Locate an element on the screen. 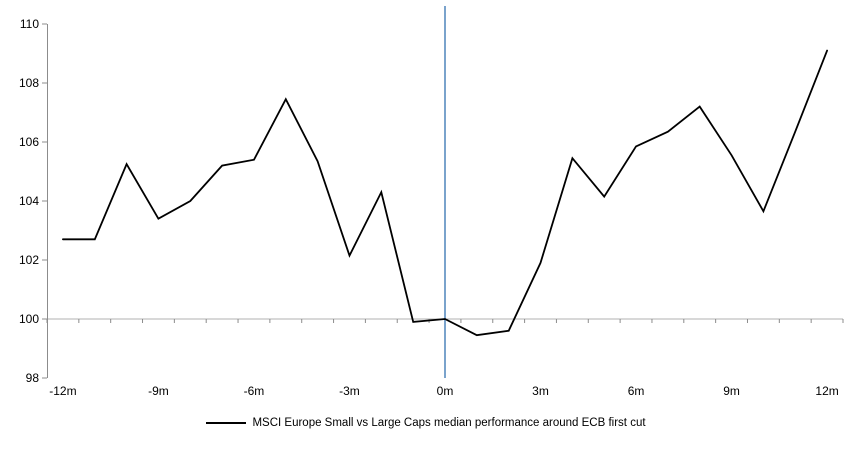 Image resolution: width=852 pixels, height=450 pixels. y-axis-tick-label: 100 is located at coordinates (29, 319).